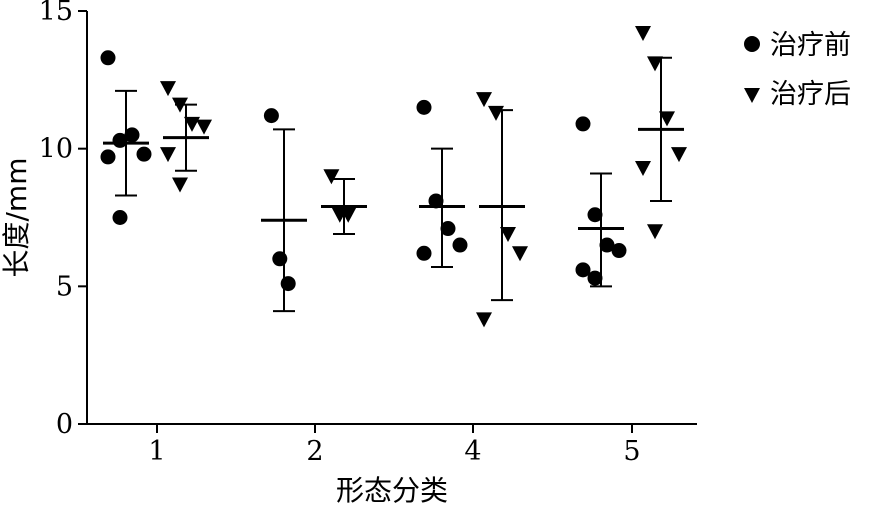  Describe the element at coordinates (64, 424) in the screenshot. I see `y-tick-label: 0` at that location.